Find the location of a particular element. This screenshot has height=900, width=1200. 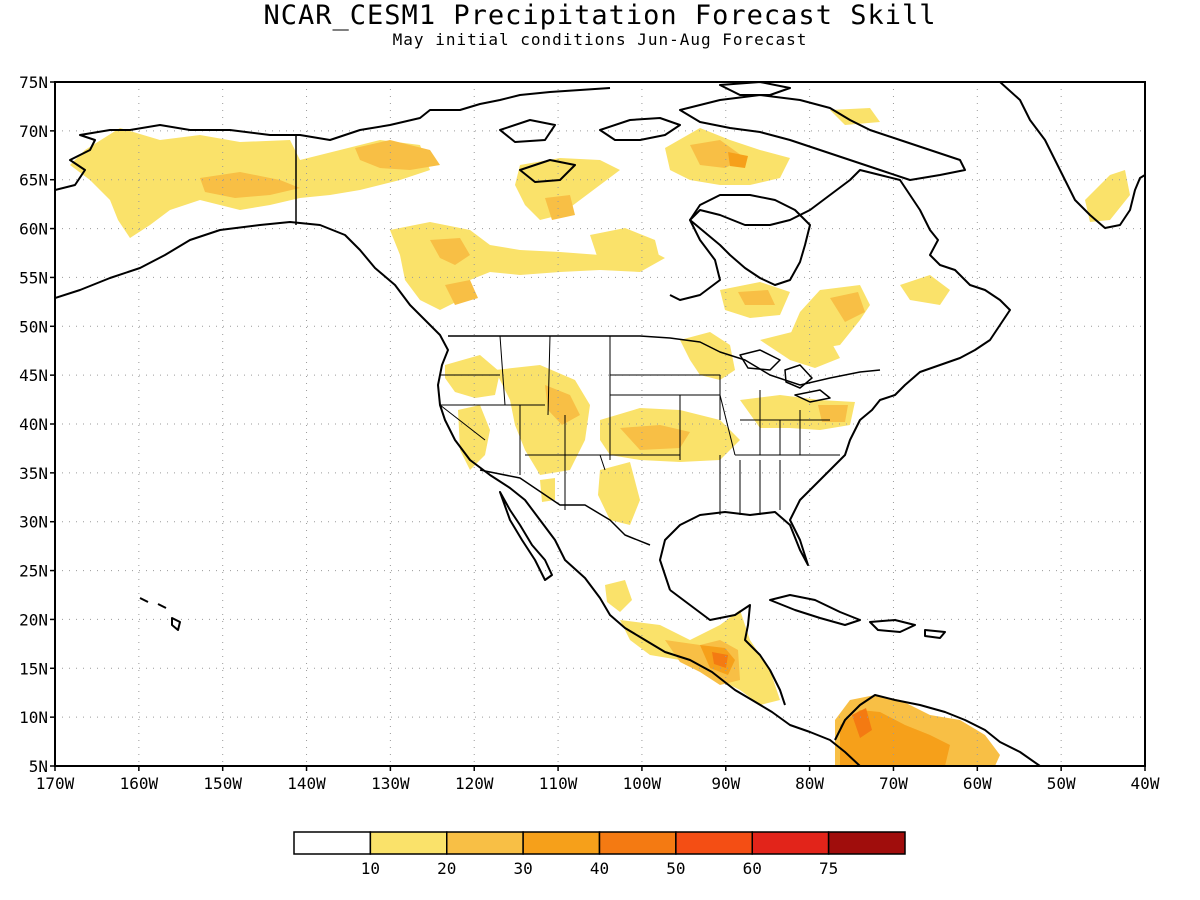

skill-region-great-plains-core is located at coordinates (655, 437).